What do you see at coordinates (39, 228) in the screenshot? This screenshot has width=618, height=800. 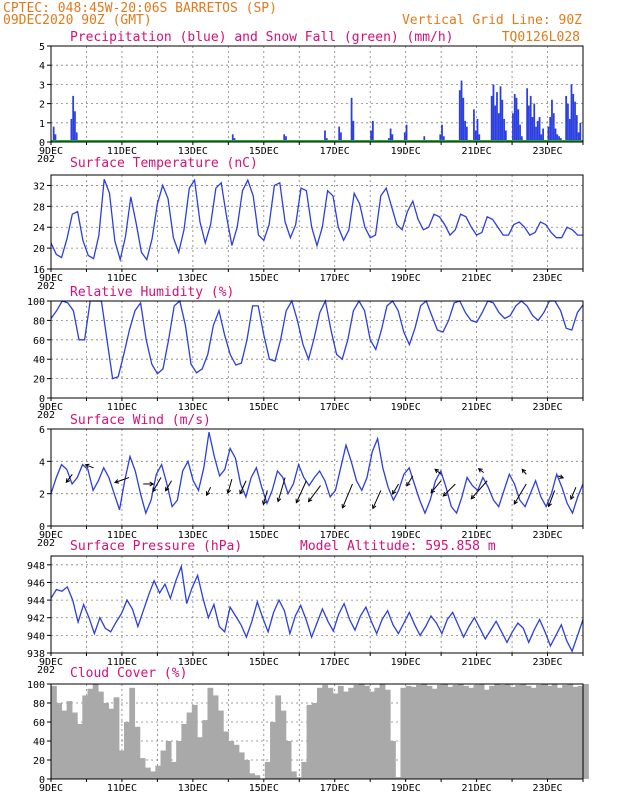 I see `y-tick-label: 24` at bounding box center [39, 228].